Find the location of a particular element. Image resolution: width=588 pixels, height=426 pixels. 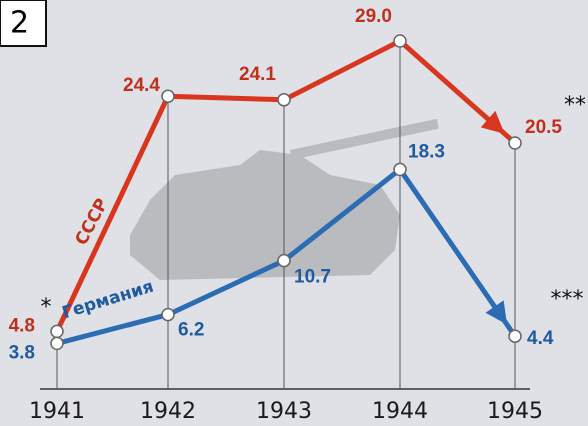

value-label: 4.8 is located at coordinates (22, 325).